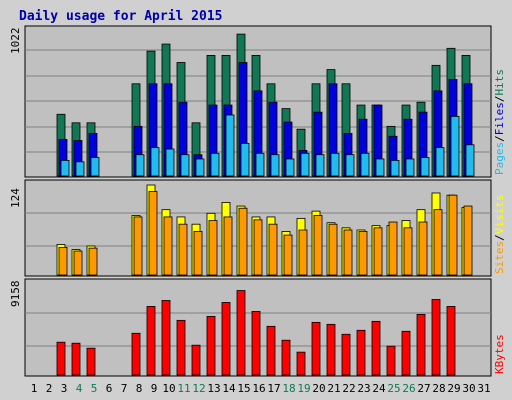  I want to click on x-label-day-11: 11, so click(183, 388).